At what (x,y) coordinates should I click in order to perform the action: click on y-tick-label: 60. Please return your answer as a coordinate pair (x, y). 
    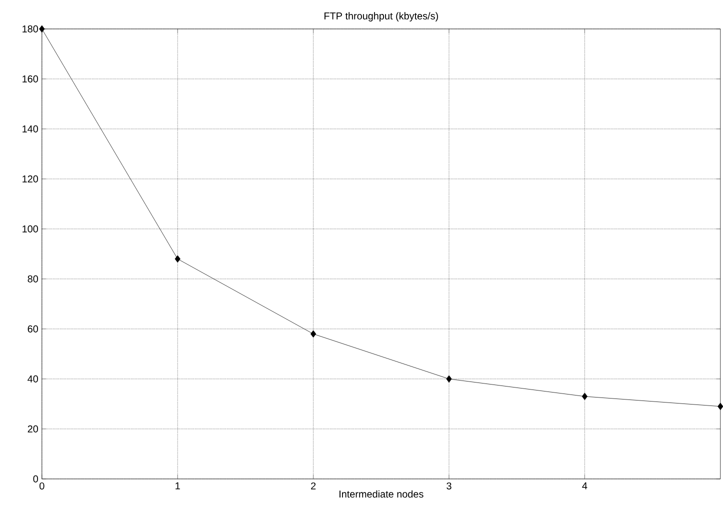
    Looking at the image, I should click on (33, 329).